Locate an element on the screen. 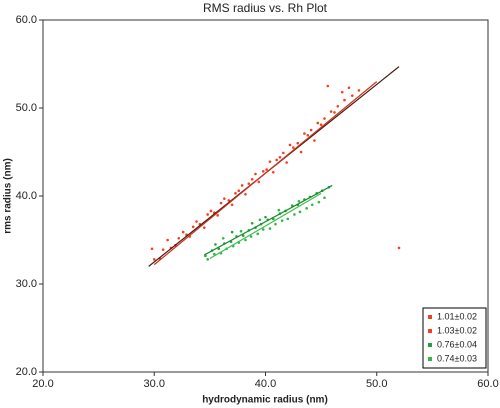 This screenshot has height=408, width=500. x-tick-label: 40.0 is located at coordinates (265, 384).